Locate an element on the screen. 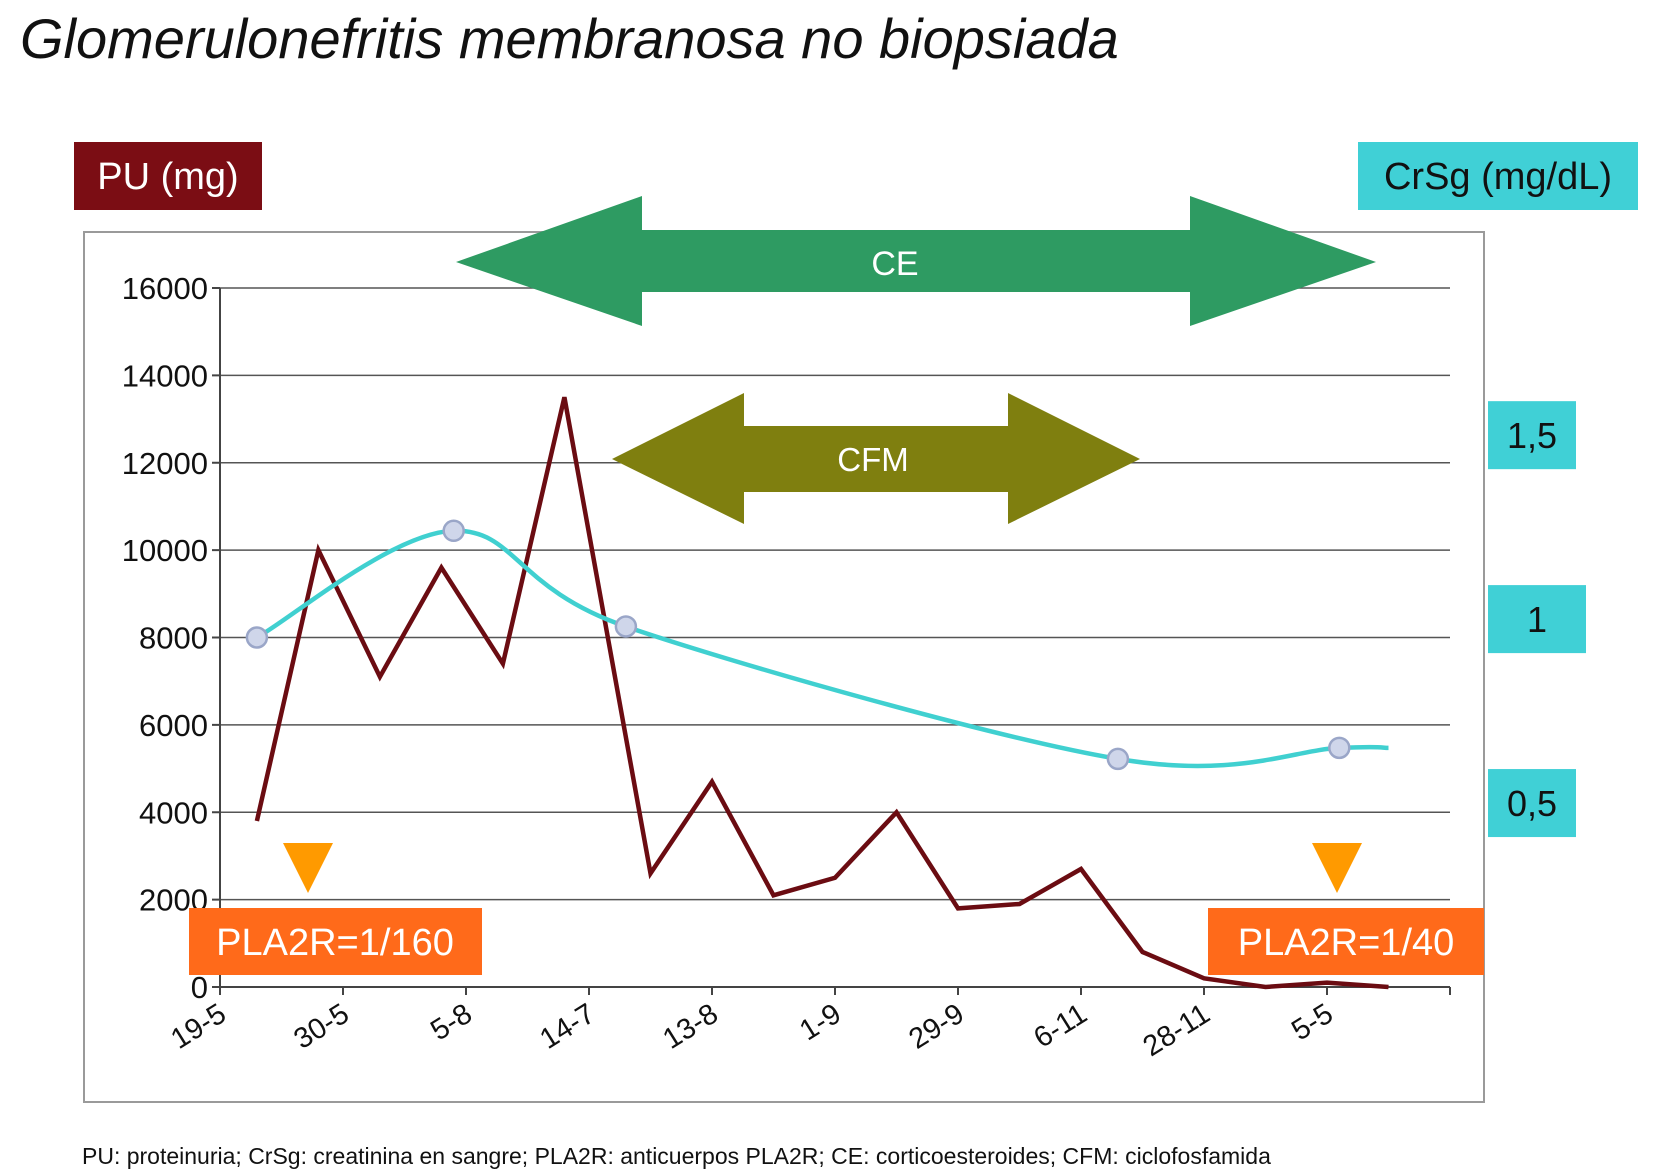 The height and width of the screenshot is (1174, 1667). pla2r-label-right: PLA2R=1/40 is located at coordinates (1346, 943).